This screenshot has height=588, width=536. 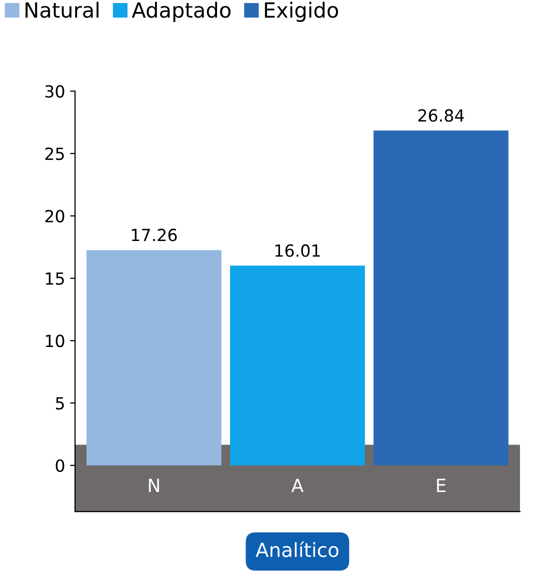 What do you see at coordinates (55, 278) in the screenshot?
I see `y-tick-label: 15` at bounding box center [55, 278].